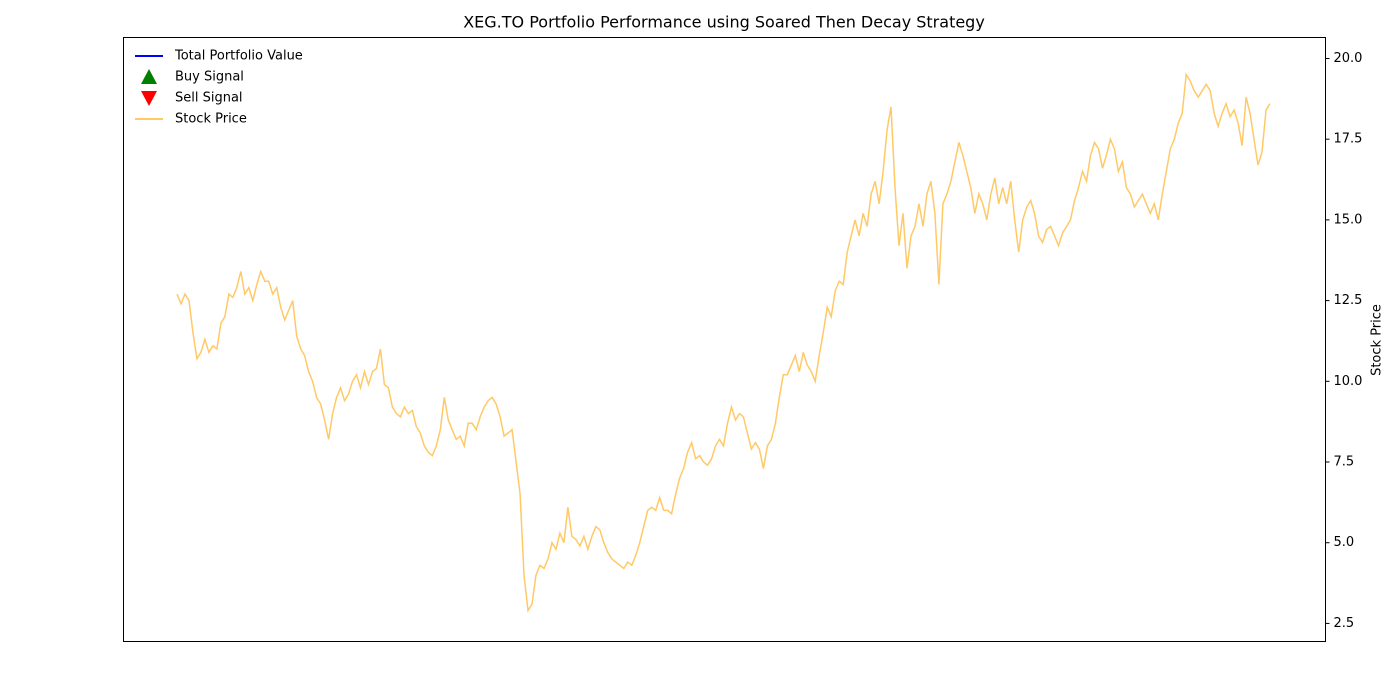 This screenshot has width=1400, height=700. Describe the element at coordinates (1348, 300) in the screenshot. I see `y2-tick-label: 12.5` at that location.